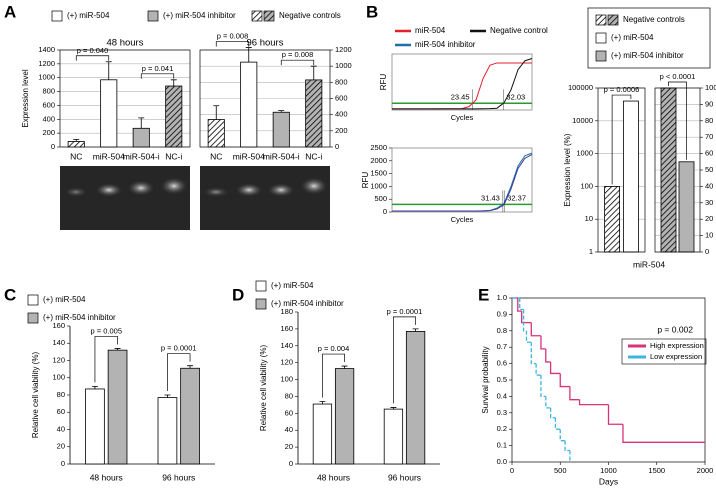  Describe the element at coordinates (10, 294) in the screenshot. I see `panel-letter: C` at that location.